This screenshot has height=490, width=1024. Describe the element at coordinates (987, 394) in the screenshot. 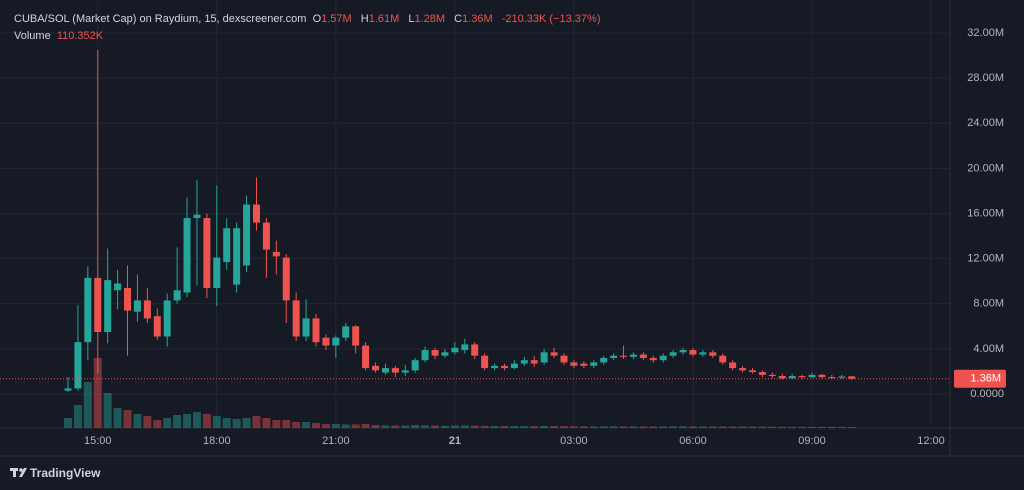

I see `y-tick-label: 0.0000` at that location.